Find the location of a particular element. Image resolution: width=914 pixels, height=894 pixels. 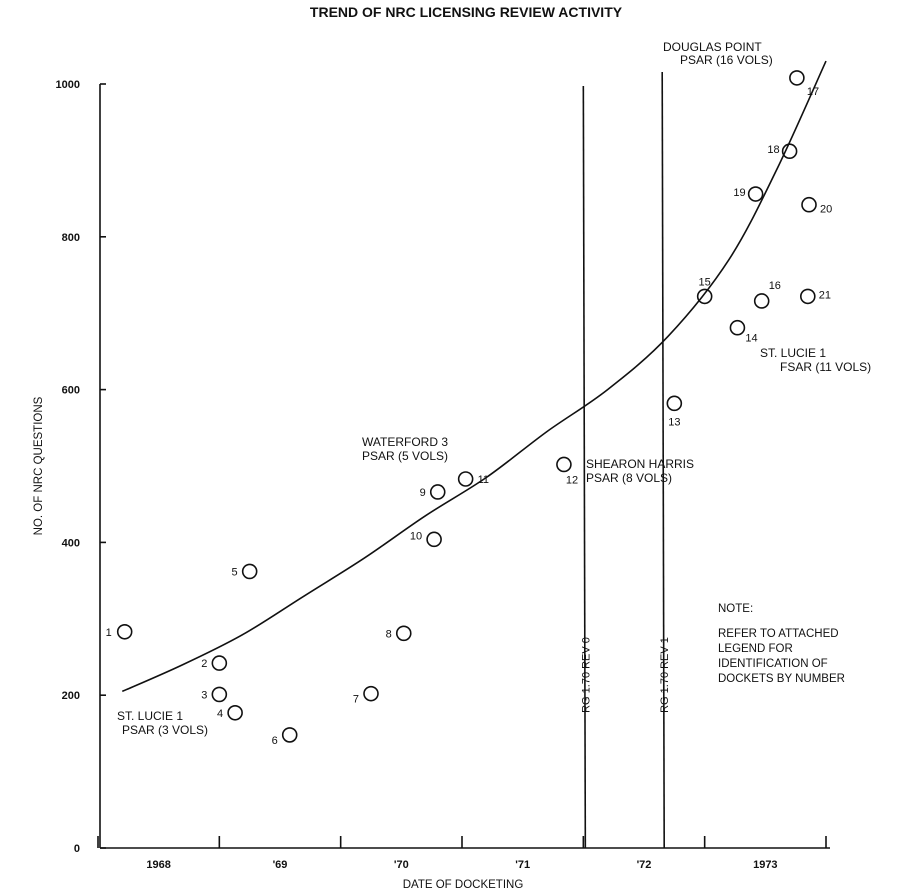

x-tick-label: 1973 is located at coordinates (765, 865).